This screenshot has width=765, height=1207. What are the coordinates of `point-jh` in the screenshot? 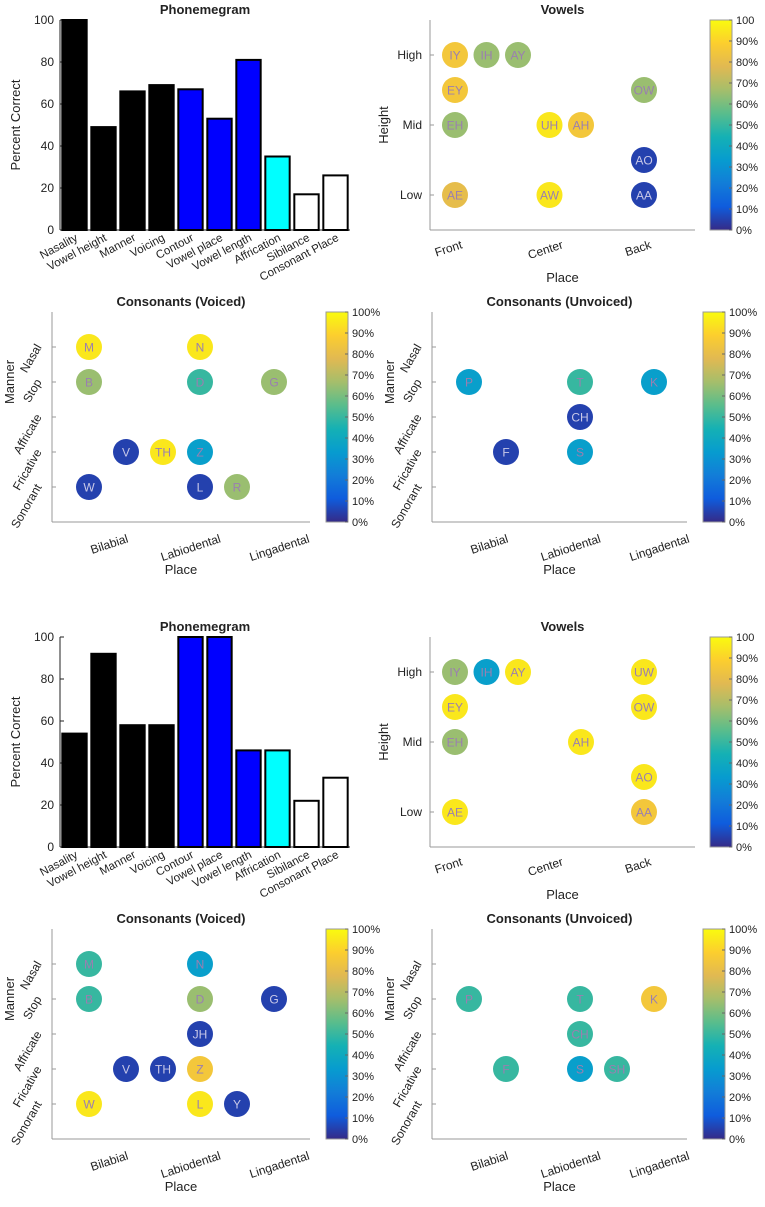 It's located at (200, 1034).